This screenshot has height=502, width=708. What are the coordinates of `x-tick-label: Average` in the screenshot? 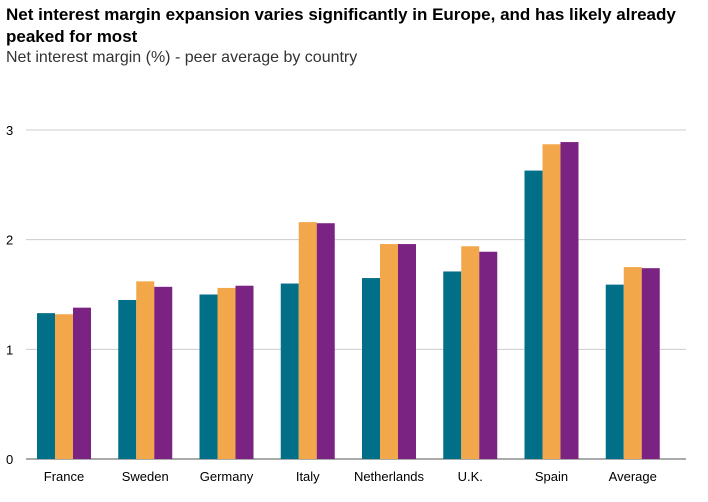 It's located at (633, 476).